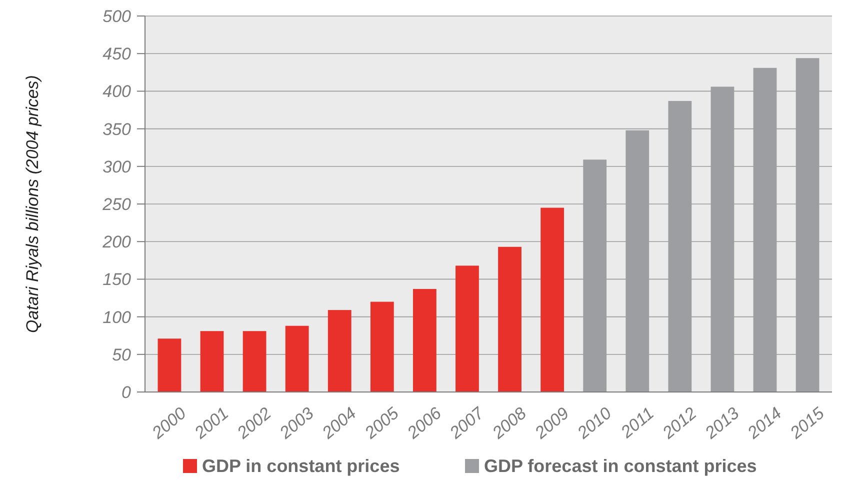 This screenshot has height=483, width=842. What do you see at coordinates (117, 317) in the screenshot?
I see `y-tick-label: 100` at bounding box center [117, 317].